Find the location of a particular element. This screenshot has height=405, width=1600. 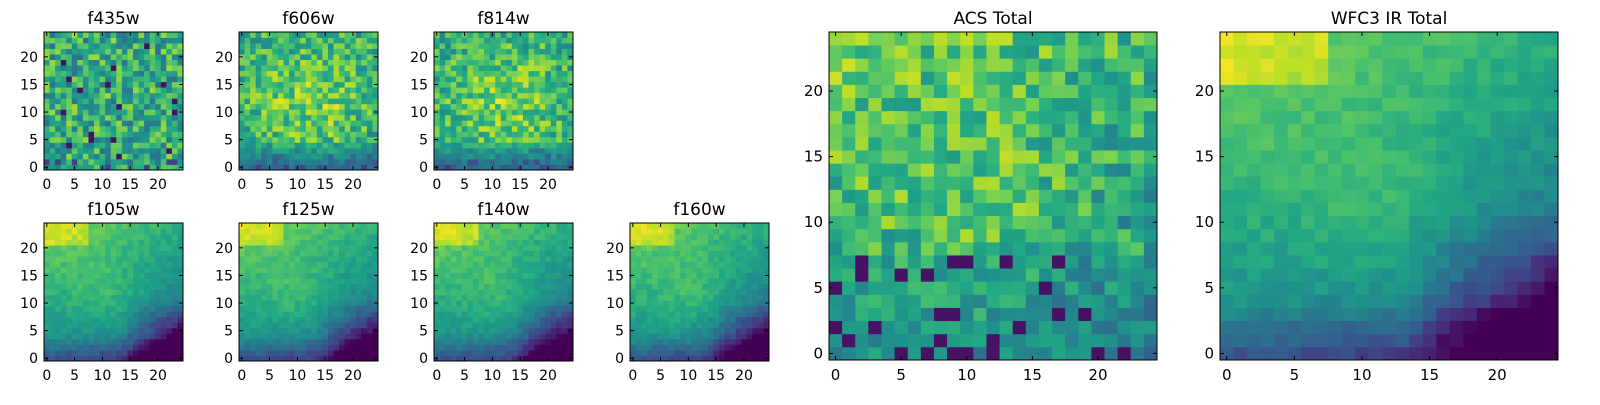

x-tick-label: 15 is located at coordinates (130, 376).